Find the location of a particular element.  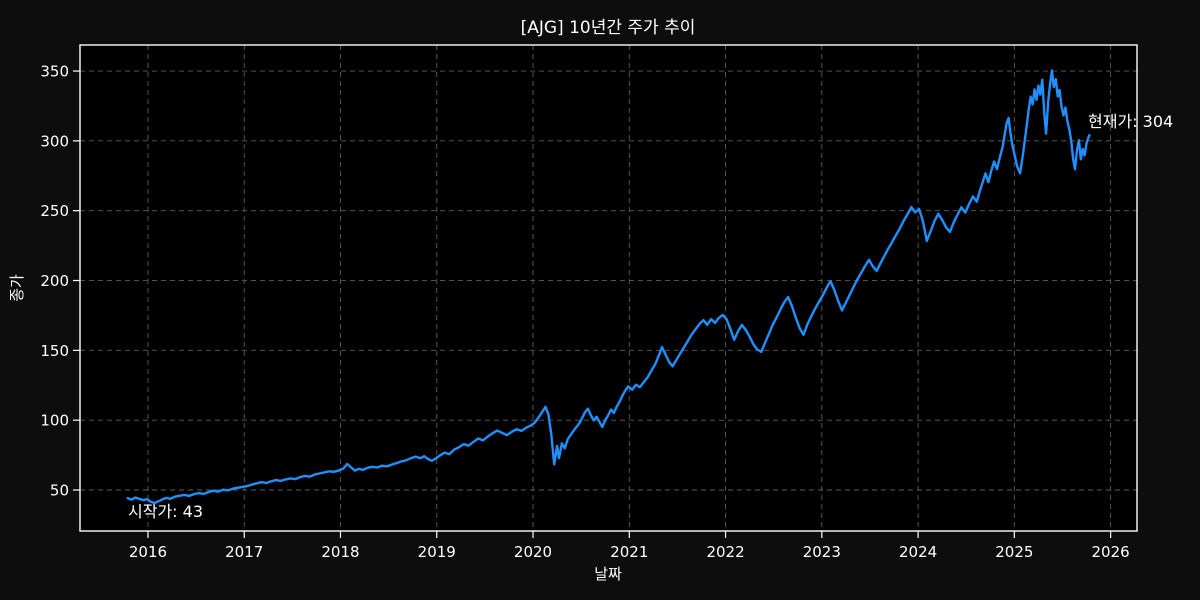

y-axis-tick-labels: 50 100 150 200 250 300 350 is located at coordinates (54, 281).